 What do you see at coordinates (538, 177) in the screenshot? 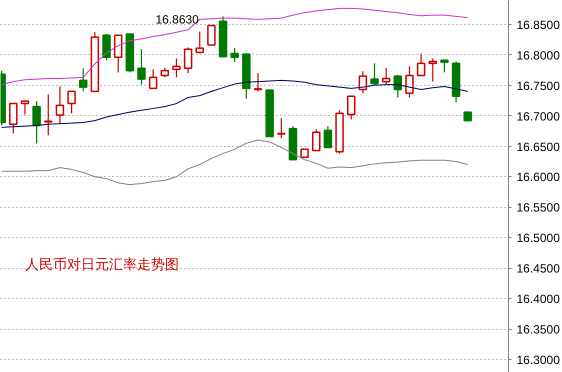
I see `y-tick-label: 16.6000` at bounding box center [538, 177].